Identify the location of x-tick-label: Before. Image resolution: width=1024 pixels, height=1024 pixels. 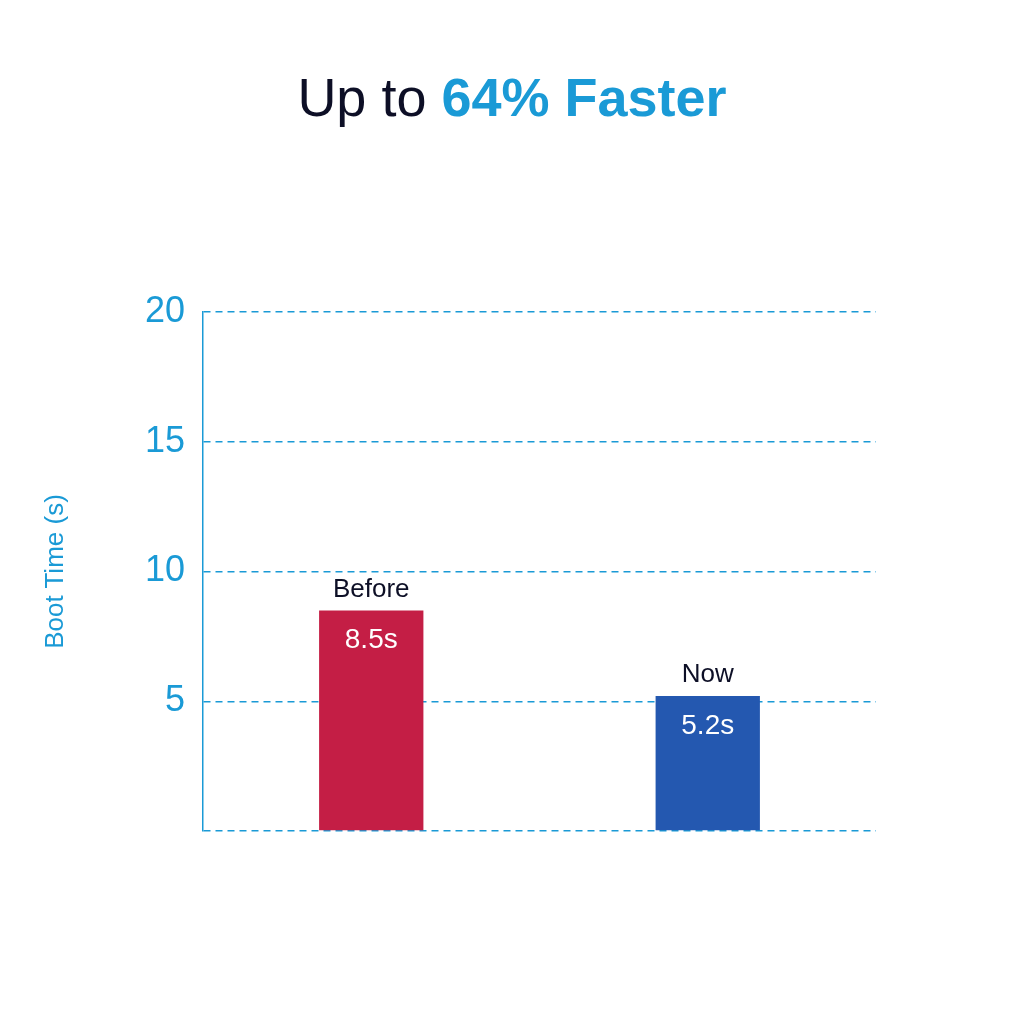
(371, 587).